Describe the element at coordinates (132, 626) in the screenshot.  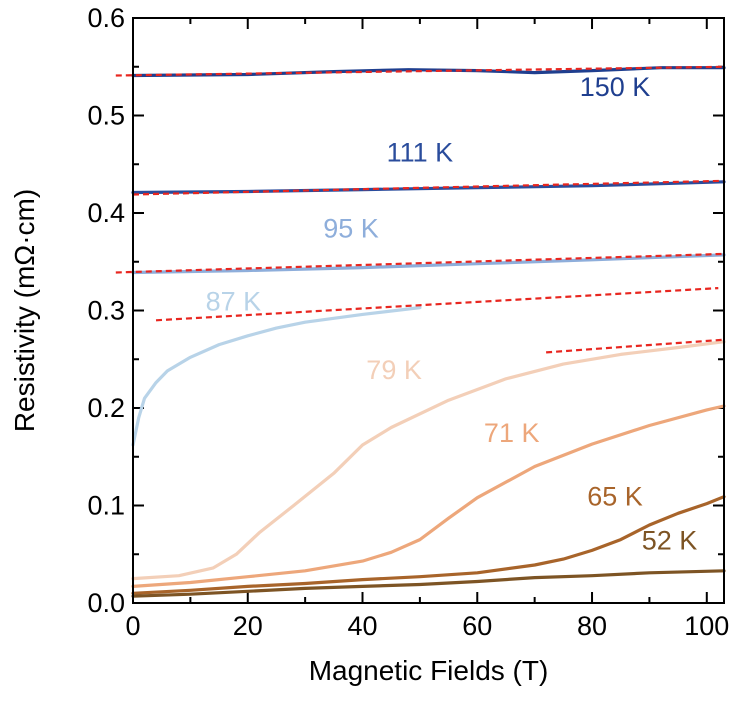
I see `x-tick-label: 0` at that location.